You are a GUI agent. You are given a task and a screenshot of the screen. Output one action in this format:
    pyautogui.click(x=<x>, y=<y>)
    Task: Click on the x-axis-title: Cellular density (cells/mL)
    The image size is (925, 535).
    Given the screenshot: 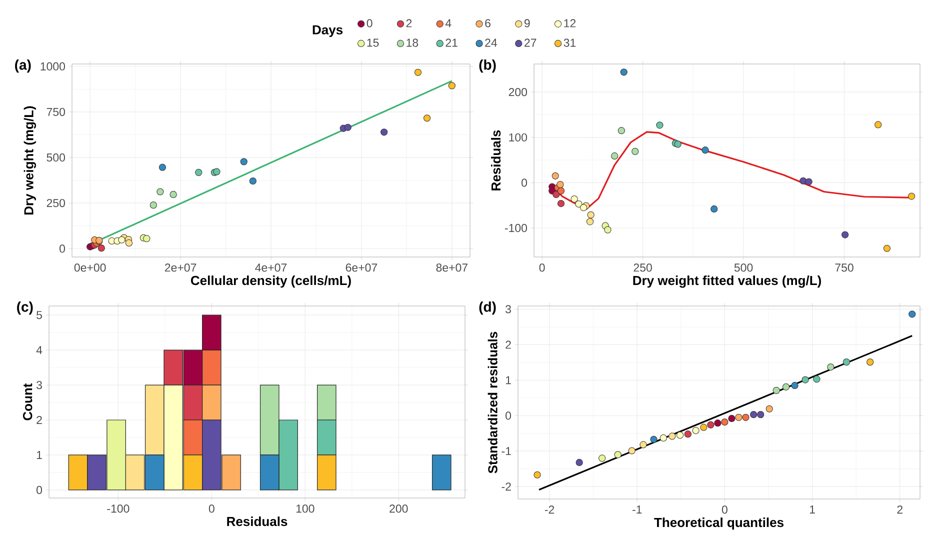 What is the action you would take?
    pyautogui.click(x=270, y=282)
    